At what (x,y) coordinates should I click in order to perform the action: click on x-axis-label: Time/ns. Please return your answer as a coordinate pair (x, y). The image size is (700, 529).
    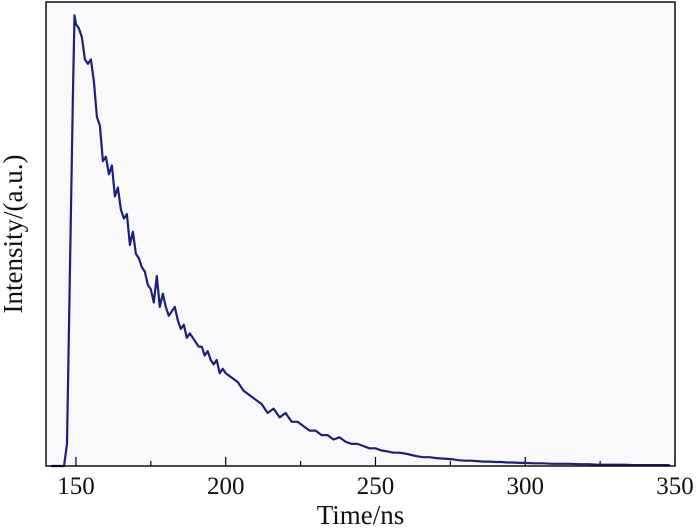
    Looking at the image, I should click on (361, 514).